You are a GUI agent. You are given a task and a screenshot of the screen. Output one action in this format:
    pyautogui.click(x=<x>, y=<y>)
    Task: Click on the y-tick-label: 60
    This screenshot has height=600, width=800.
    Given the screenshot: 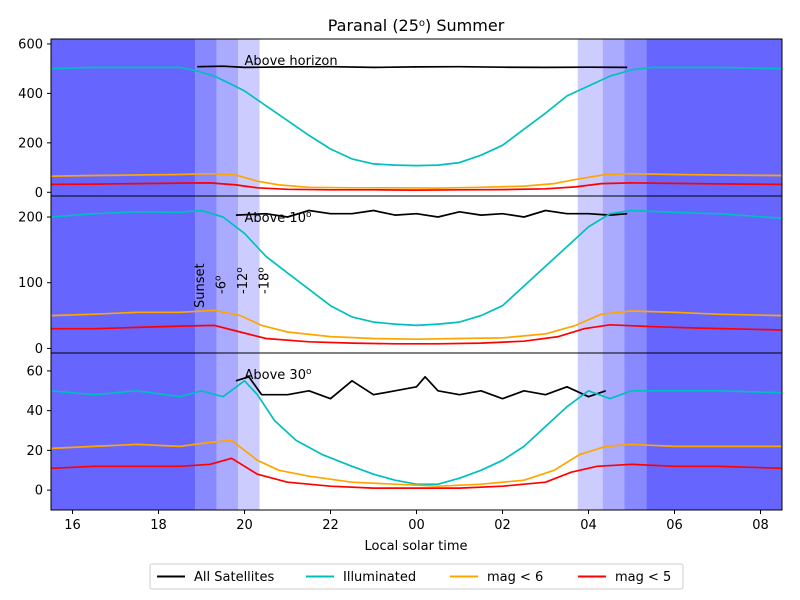 What is the action you would take?
    pyautogui.click(x=34, y=371)
    